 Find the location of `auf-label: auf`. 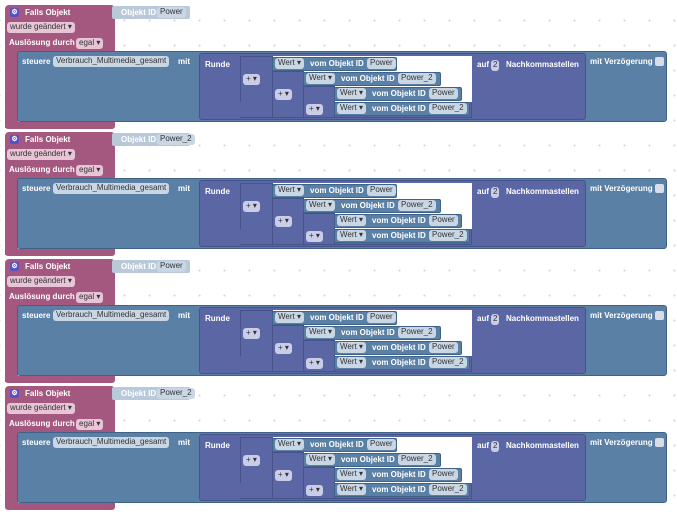

auf-label: auf is located at coordinates (483, 318).